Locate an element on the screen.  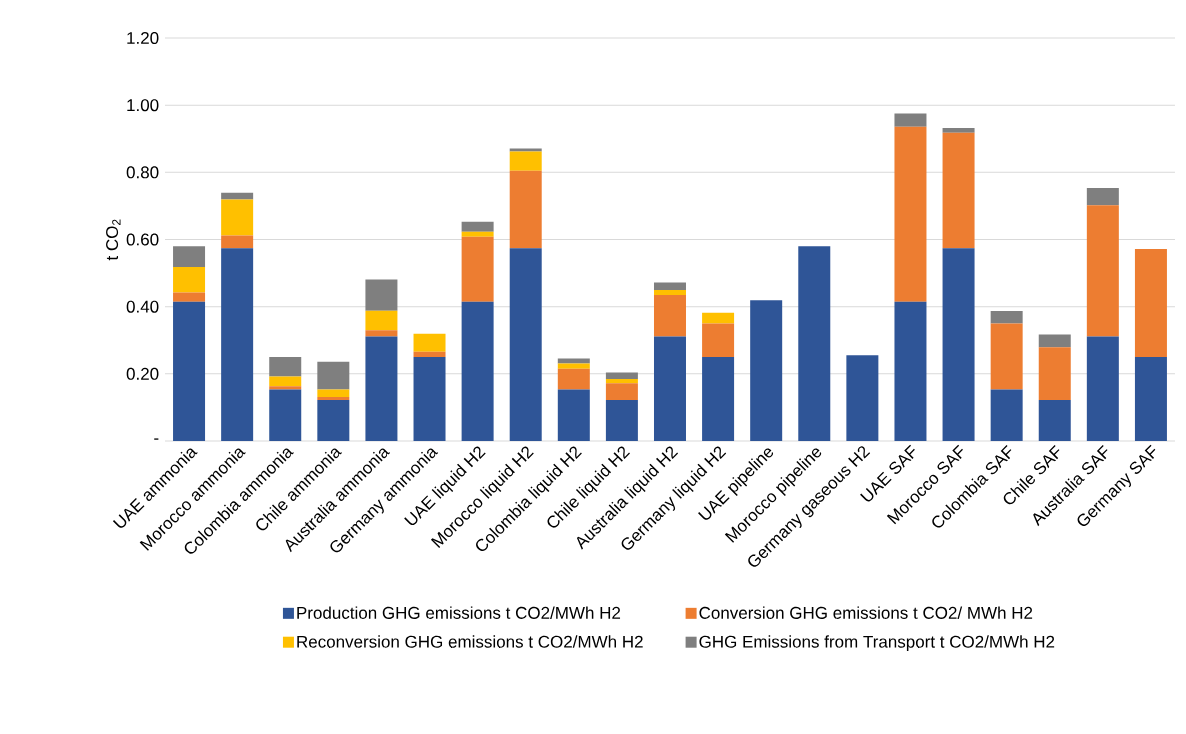
y-tick-label: 1.20 is located at coordinates (143, 38).